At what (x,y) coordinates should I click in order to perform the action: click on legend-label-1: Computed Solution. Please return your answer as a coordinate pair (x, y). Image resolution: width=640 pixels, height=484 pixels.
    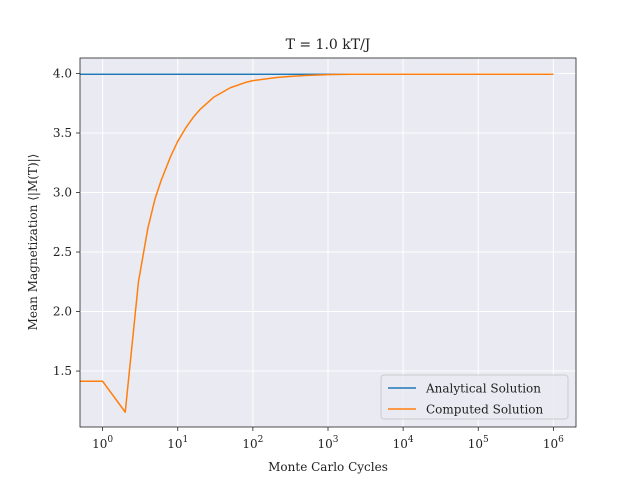
    Looking at the image, I should click on (485, 410).